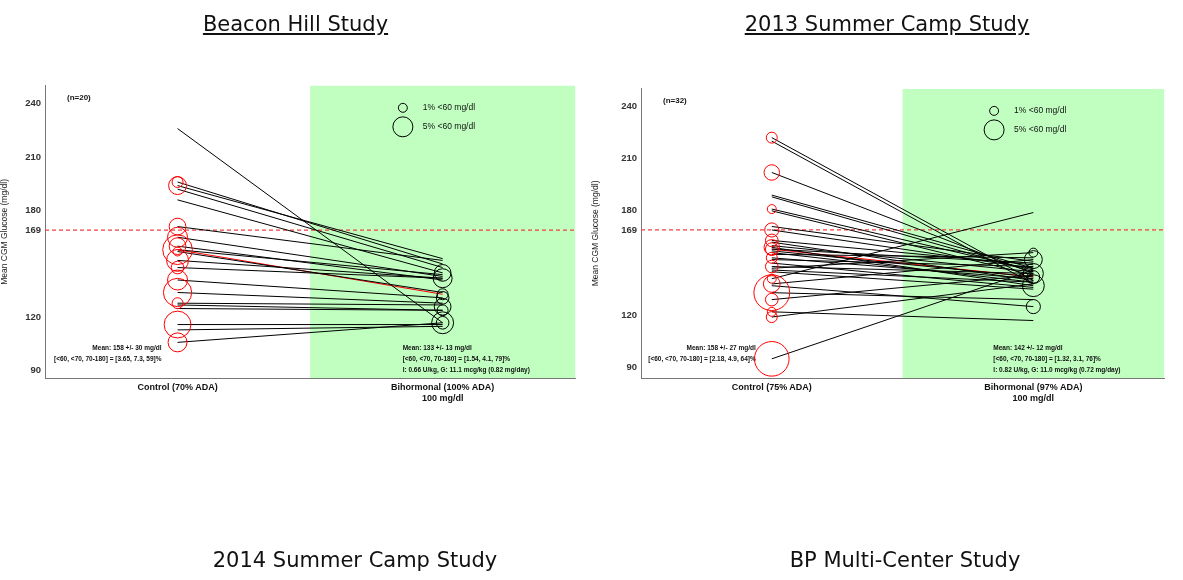 The image size is (1183, 580). What do you see at coordinates (177, 386) in the screenshot?
I see `x-tick-label: Control (70% ADA)` at bounding box center [177, 386].